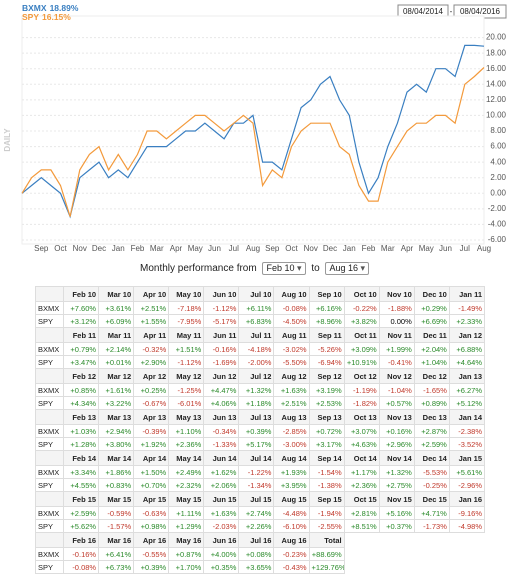  I want to click on header-cell: May 15, so click(186, 499).